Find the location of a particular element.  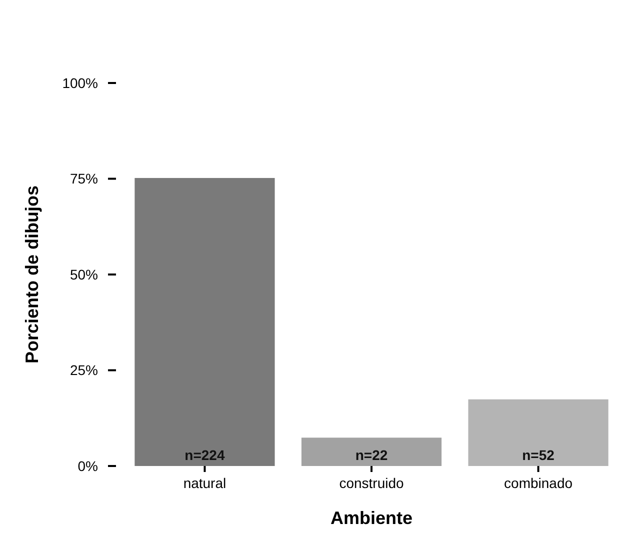

y-tick-label: 75% is located at coordinates (84, 178).